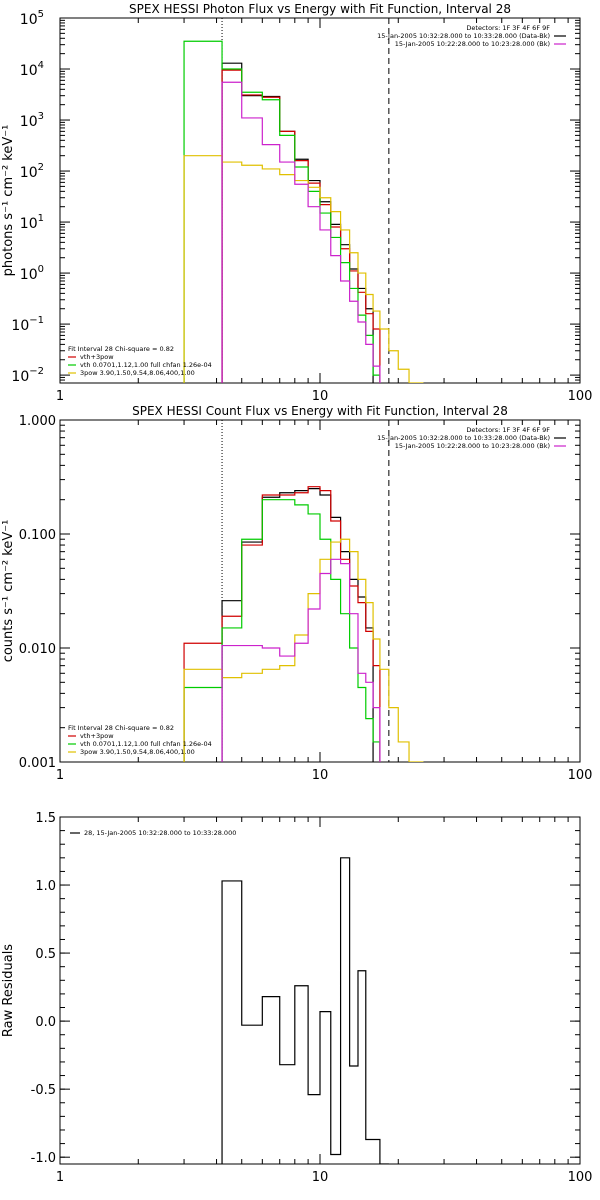 This screenshot has width=600, height=1200. Describe the element at coordinates (41, 167) in the screenshot. I see `y-tick-exponent: 2` at that location.